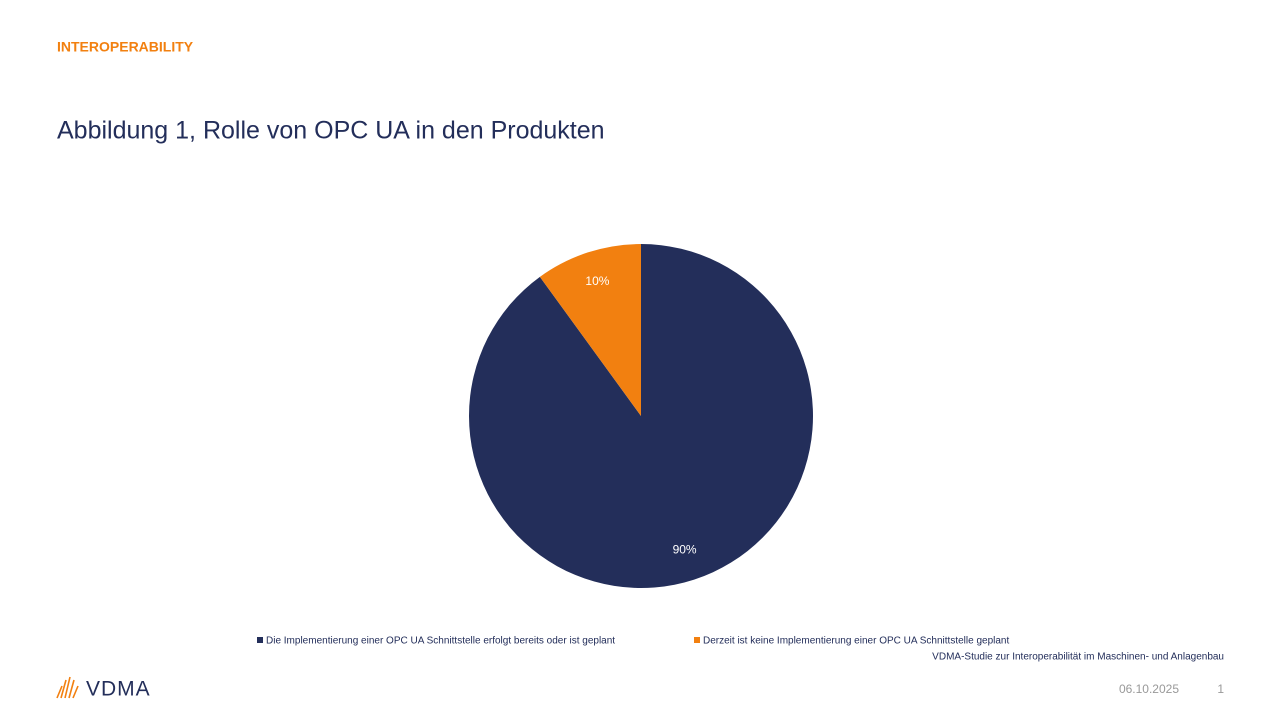  Describe the element at coordinates (125, 47) in the screenshot. I see `kicker: INTEROPERABILITY` at that location.